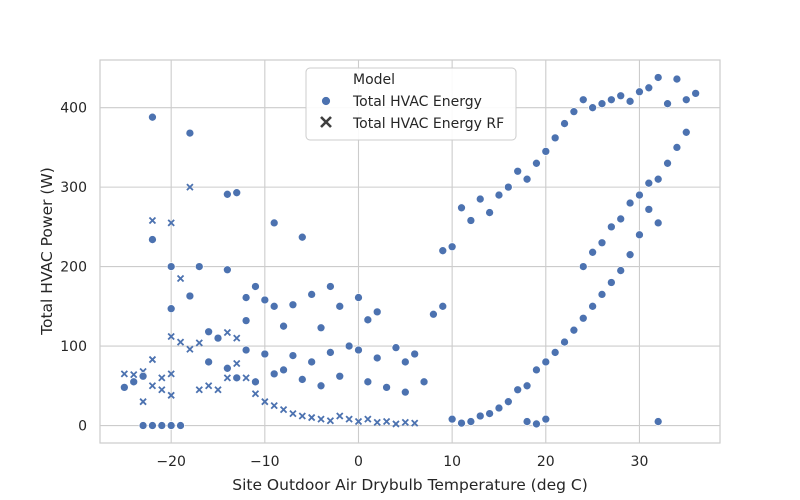  What do you see at coordinates (640, 462) in the screenshot?
I see `x-tick-label: 30` at bounding box center [640, 462].